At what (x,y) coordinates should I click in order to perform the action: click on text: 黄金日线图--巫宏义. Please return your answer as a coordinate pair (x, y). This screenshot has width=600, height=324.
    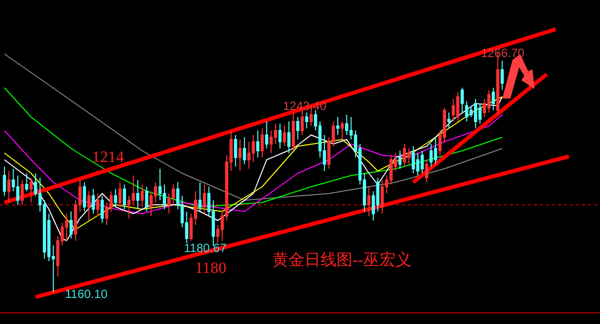
    Looking at the image, I should click on (342, 259).